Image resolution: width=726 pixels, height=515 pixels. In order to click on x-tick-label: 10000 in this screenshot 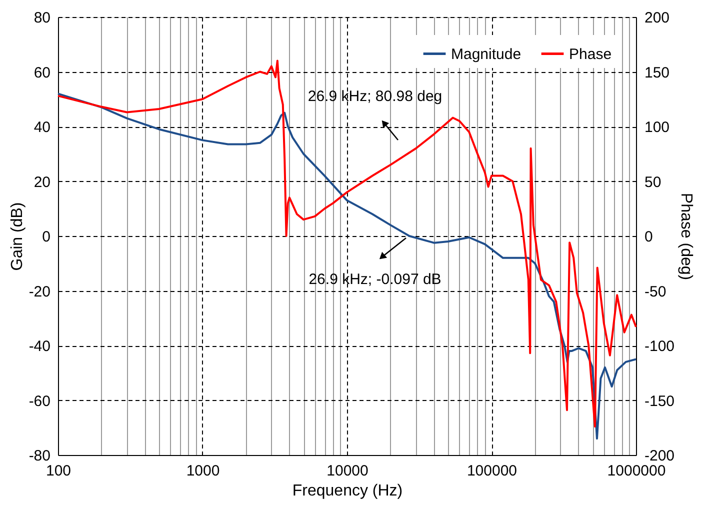, I will do `click(347, 471)`.